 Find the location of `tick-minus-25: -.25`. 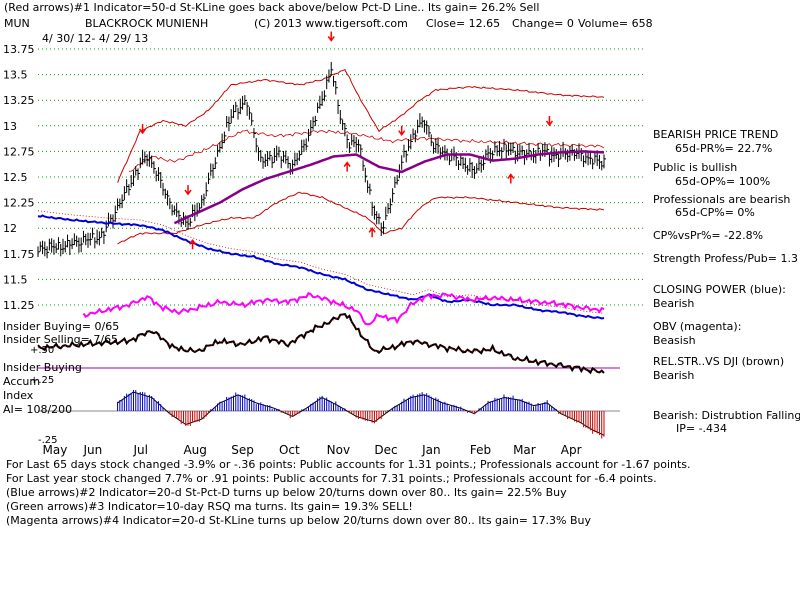

tick-minus-25: -.25 is located at coordinates (48, 440).